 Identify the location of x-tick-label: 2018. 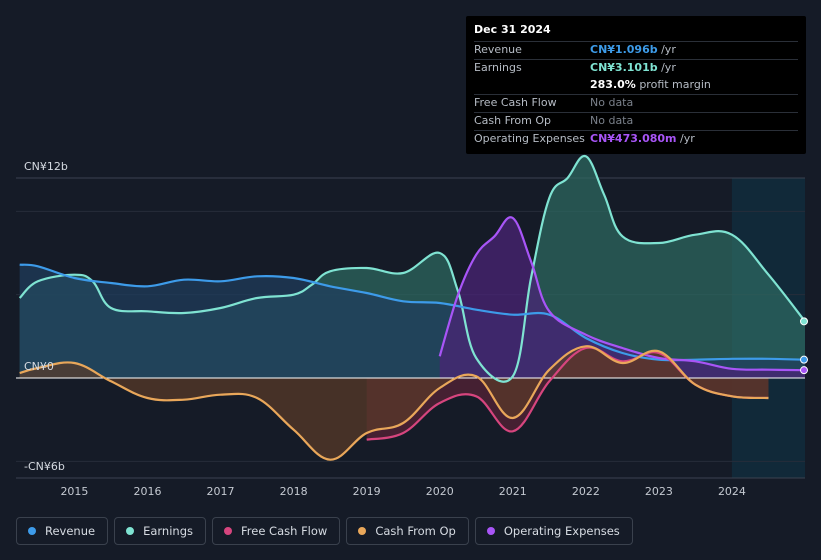
(294, 491).